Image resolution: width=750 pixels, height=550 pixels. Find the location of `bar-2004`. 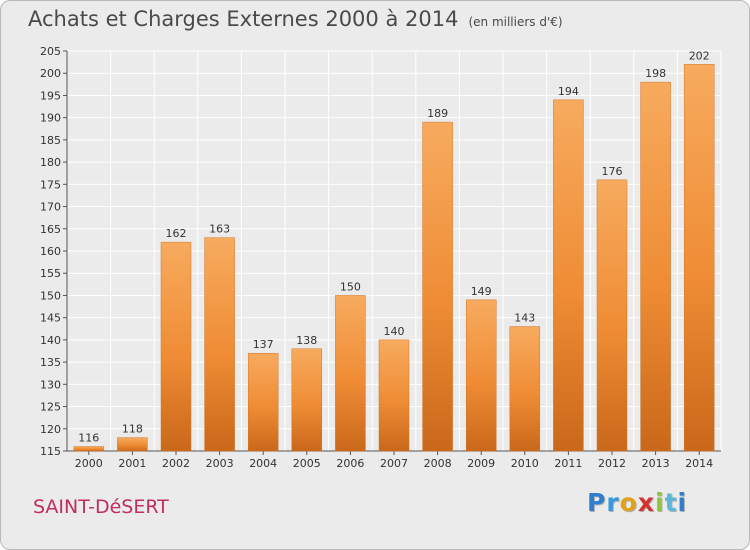

bar-2004 is located at coordinates (263, 402).